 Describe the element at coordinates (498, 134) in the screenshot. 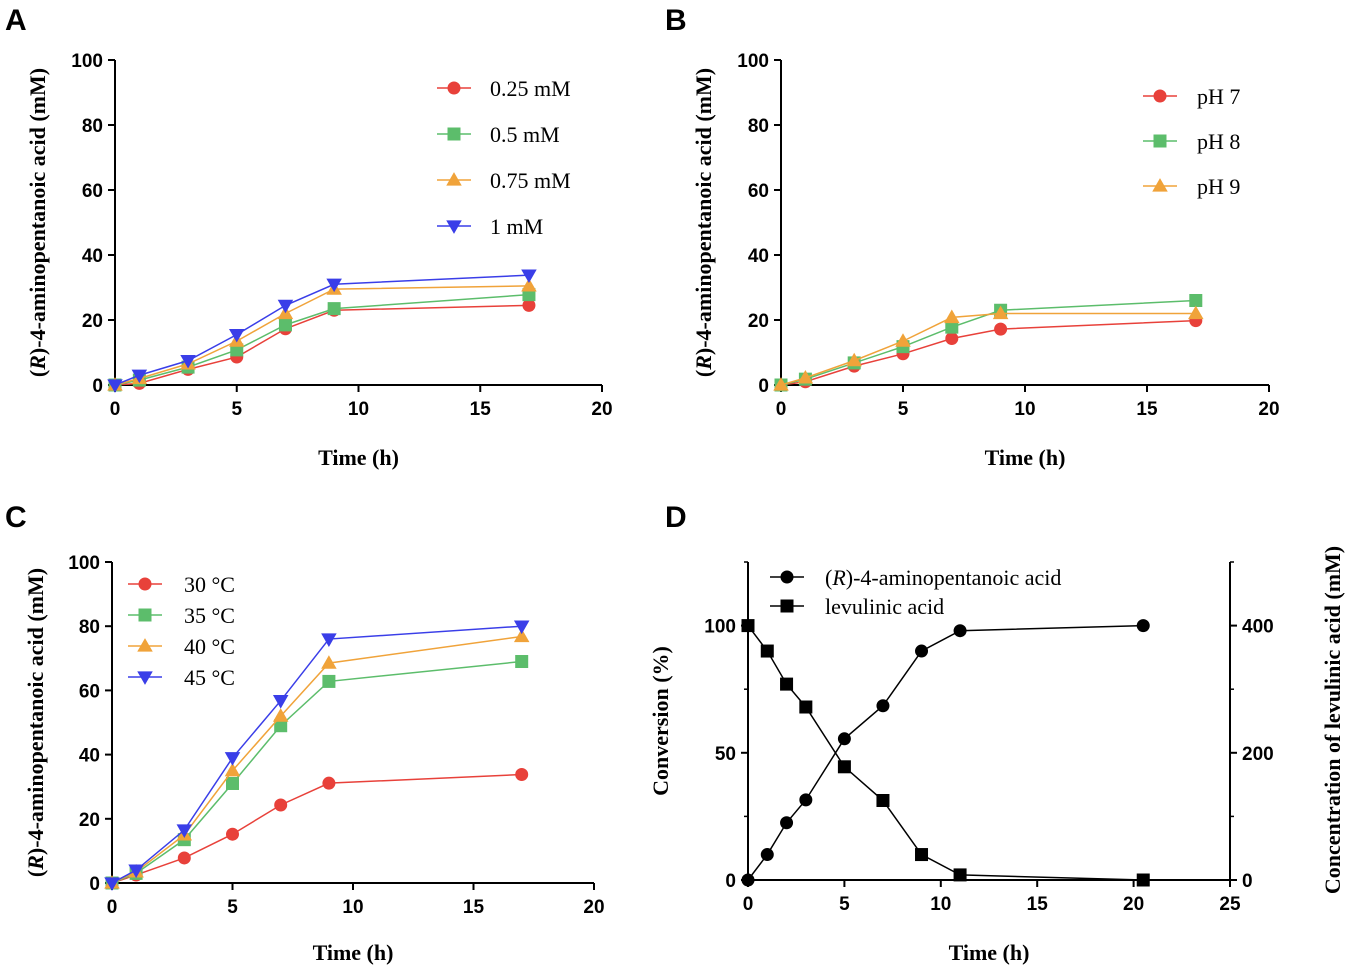

I see `legend-item: 0.5 mM` at that location.